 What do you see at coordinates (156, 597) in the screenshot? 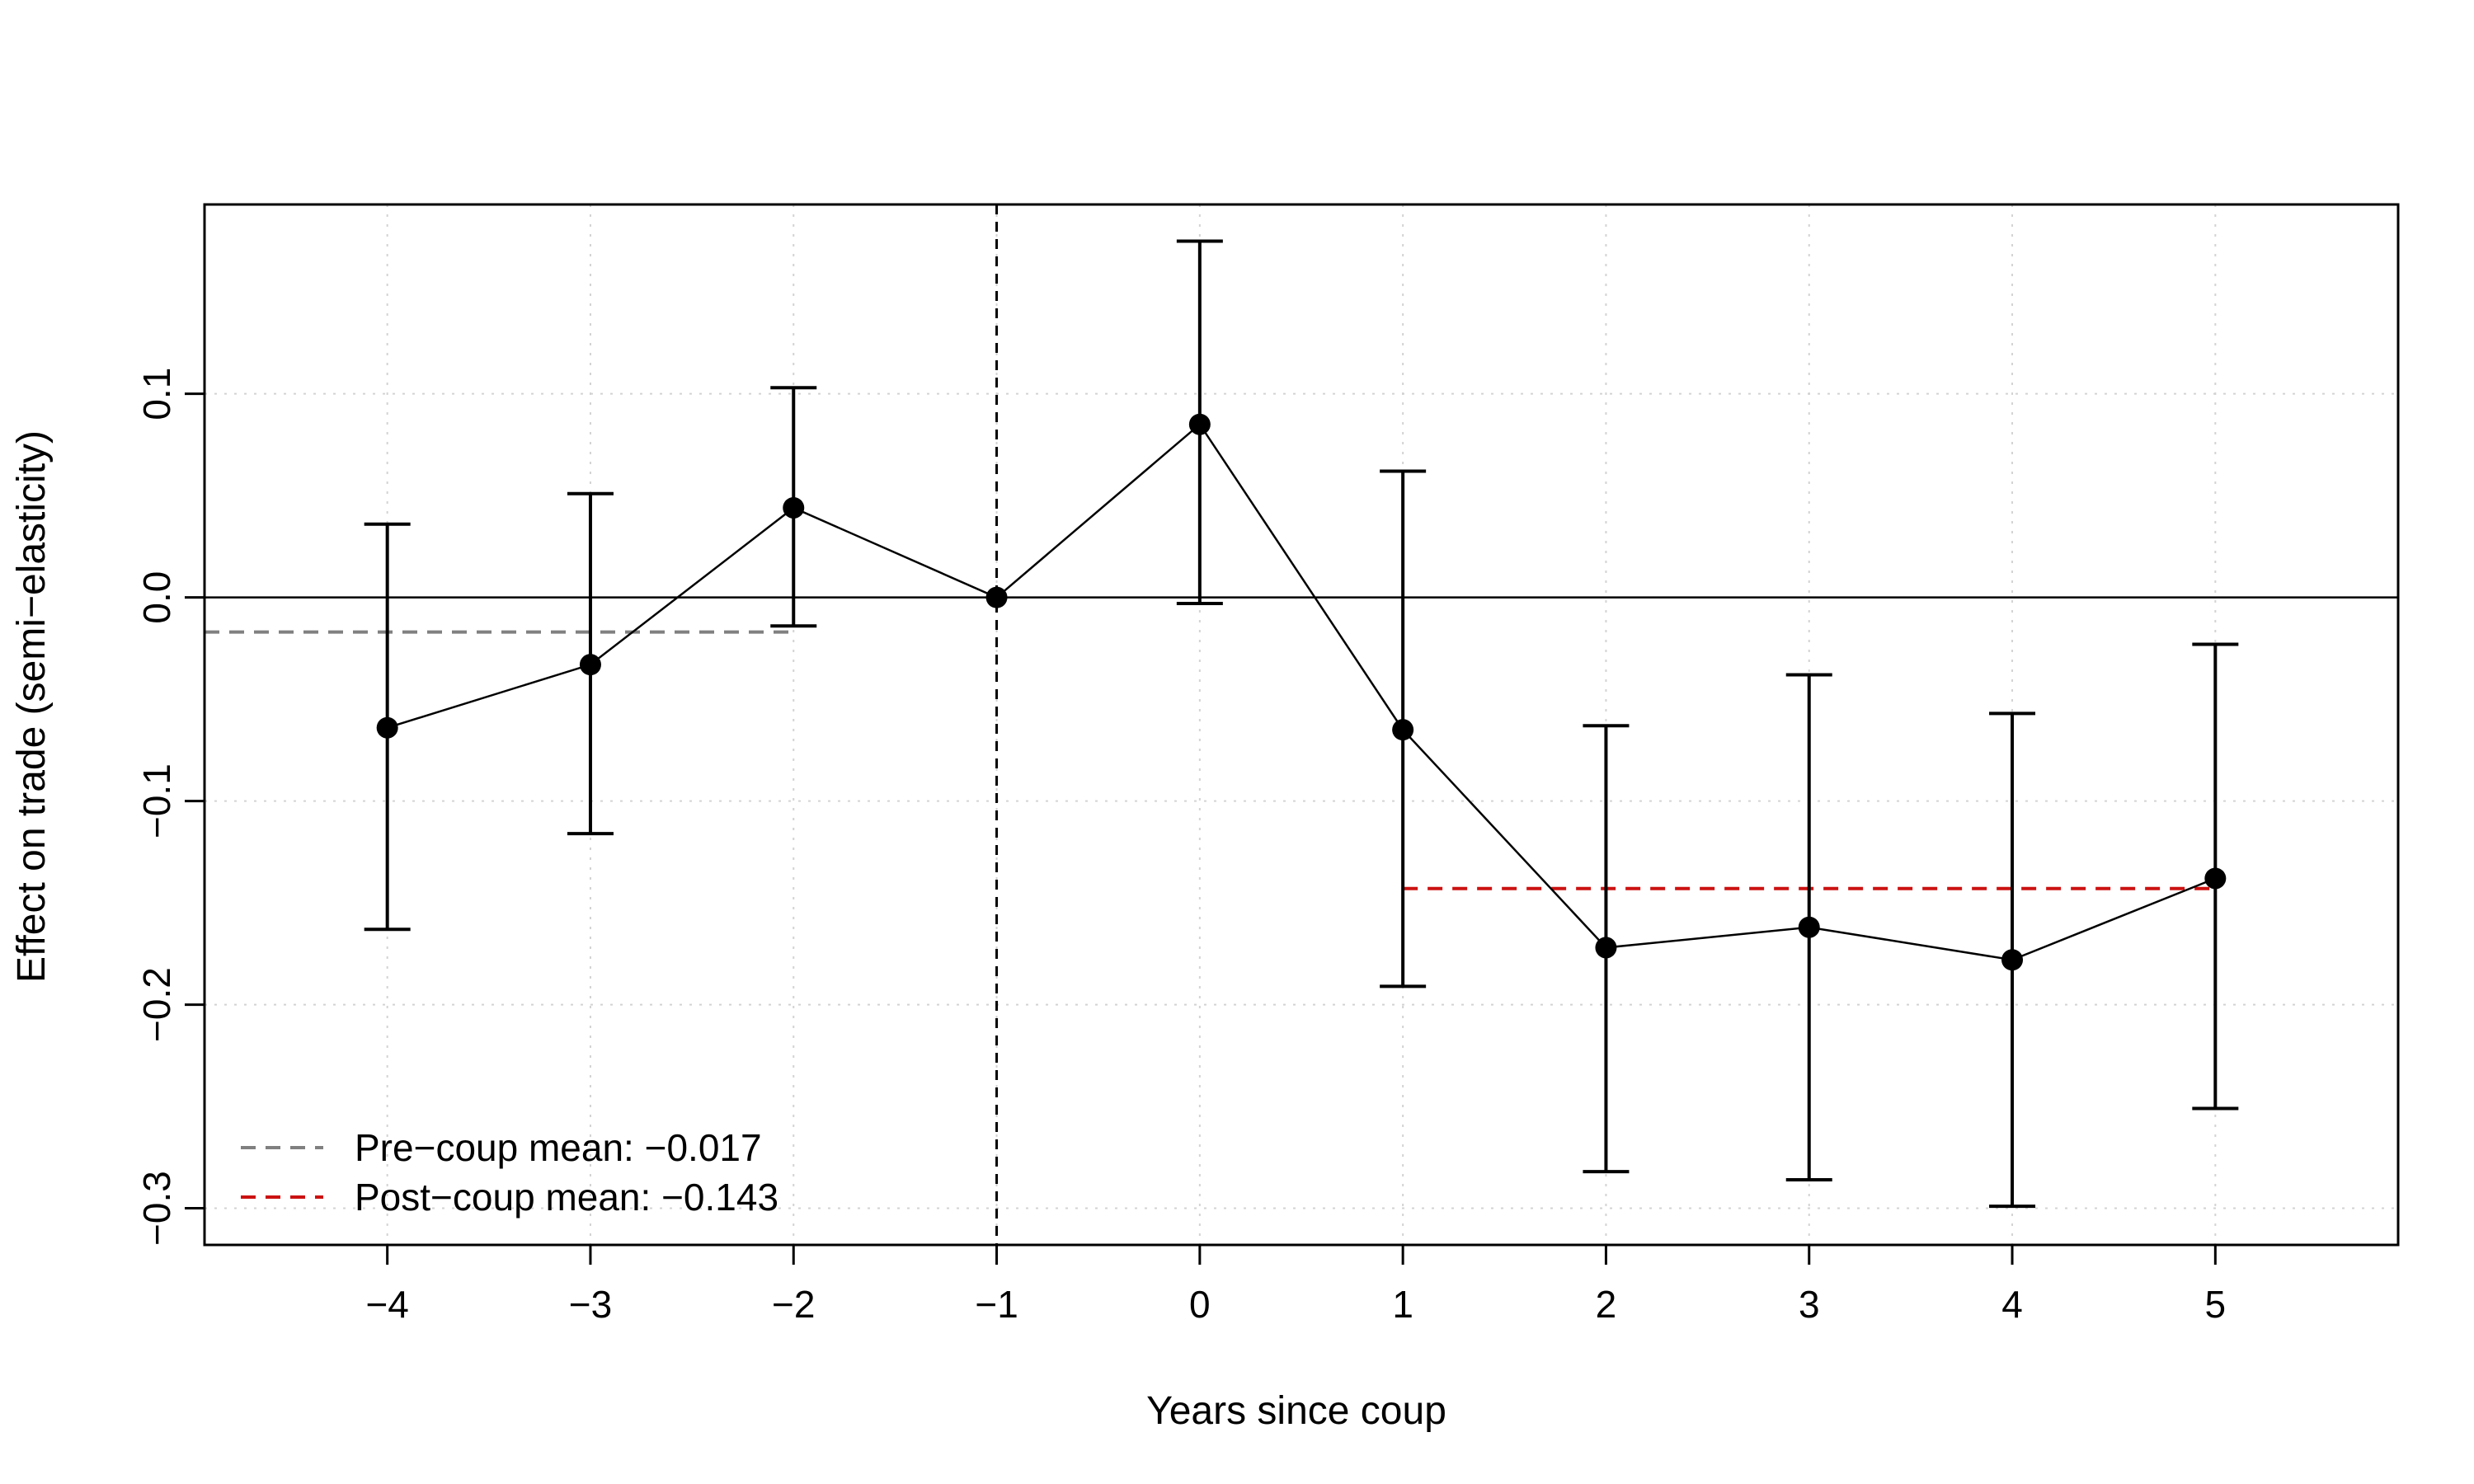
I see `y-tick-label: 0.0` at bounding box center [156, 597].